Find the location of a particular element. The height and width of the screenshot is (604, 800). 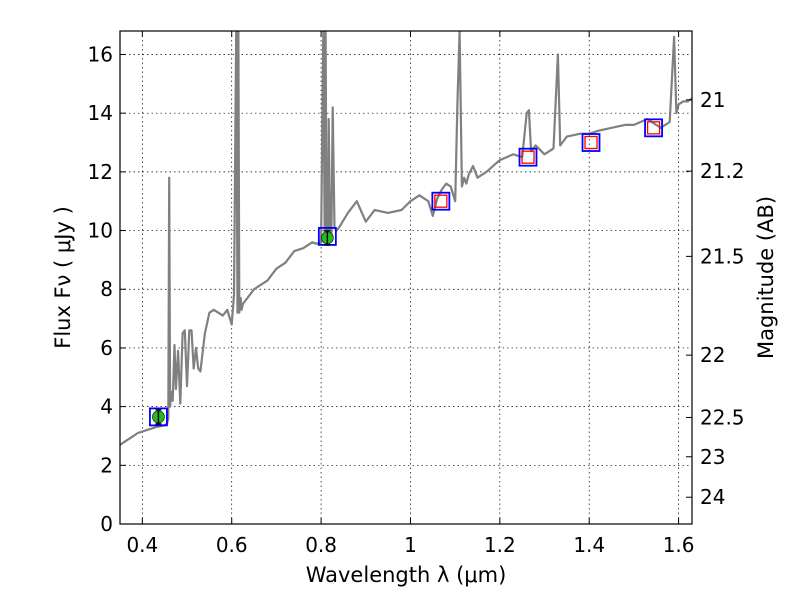

x-tick-label: 0.8 is located at coordinates (321, 545).